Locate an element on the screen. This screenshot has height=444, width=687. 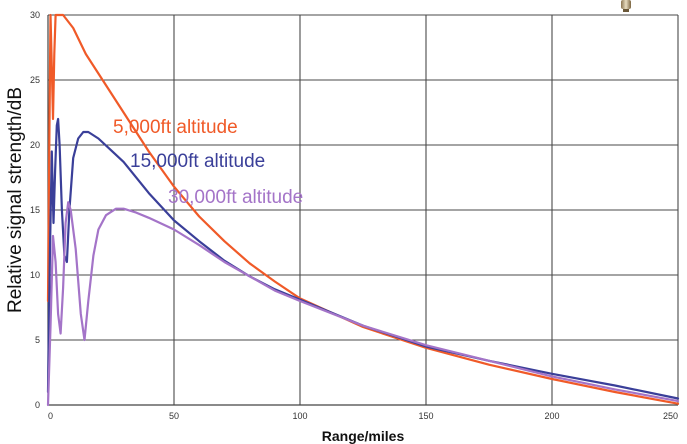
series-label-15000ft: 15,000ft altitude is located at coordinates (197, 161).